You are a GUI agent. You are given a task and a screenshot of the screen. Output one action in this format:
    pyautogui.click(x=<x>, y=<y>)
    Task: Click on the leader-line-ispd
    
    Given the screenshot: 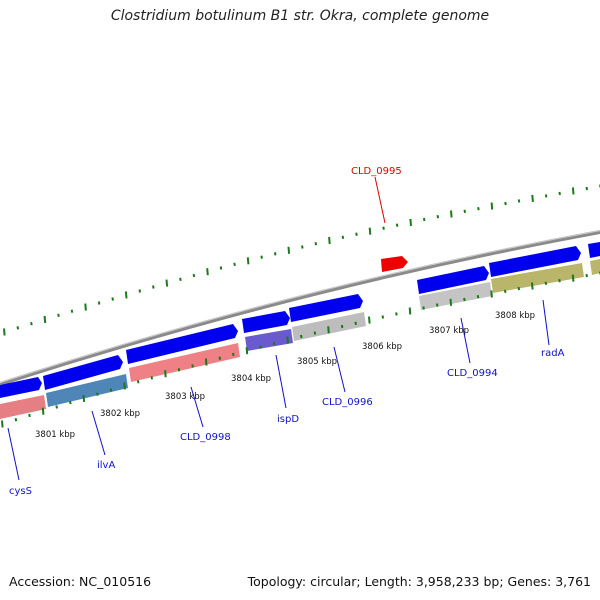 What is the action you would take?
    pyautogui.click(x=281, y=381)
    